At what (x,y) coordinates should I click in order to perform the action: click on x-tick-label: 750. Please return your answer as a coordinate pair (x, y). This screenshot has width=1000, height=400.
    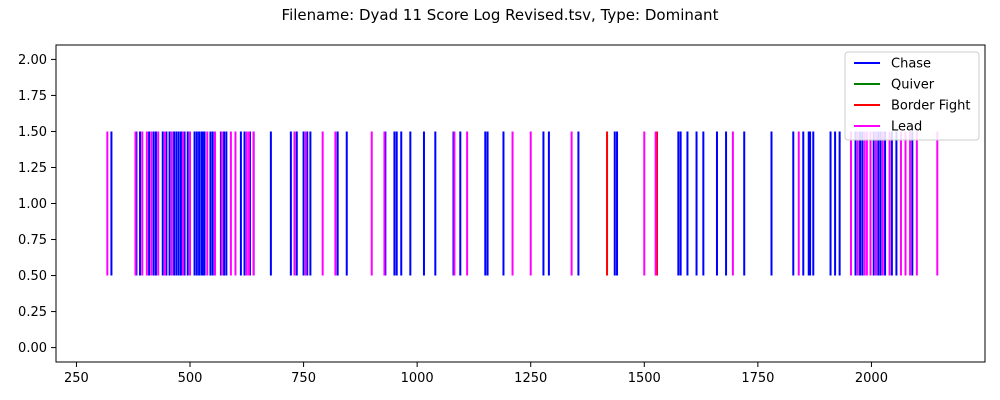
    Looking at the image, I should click on (303, 378).